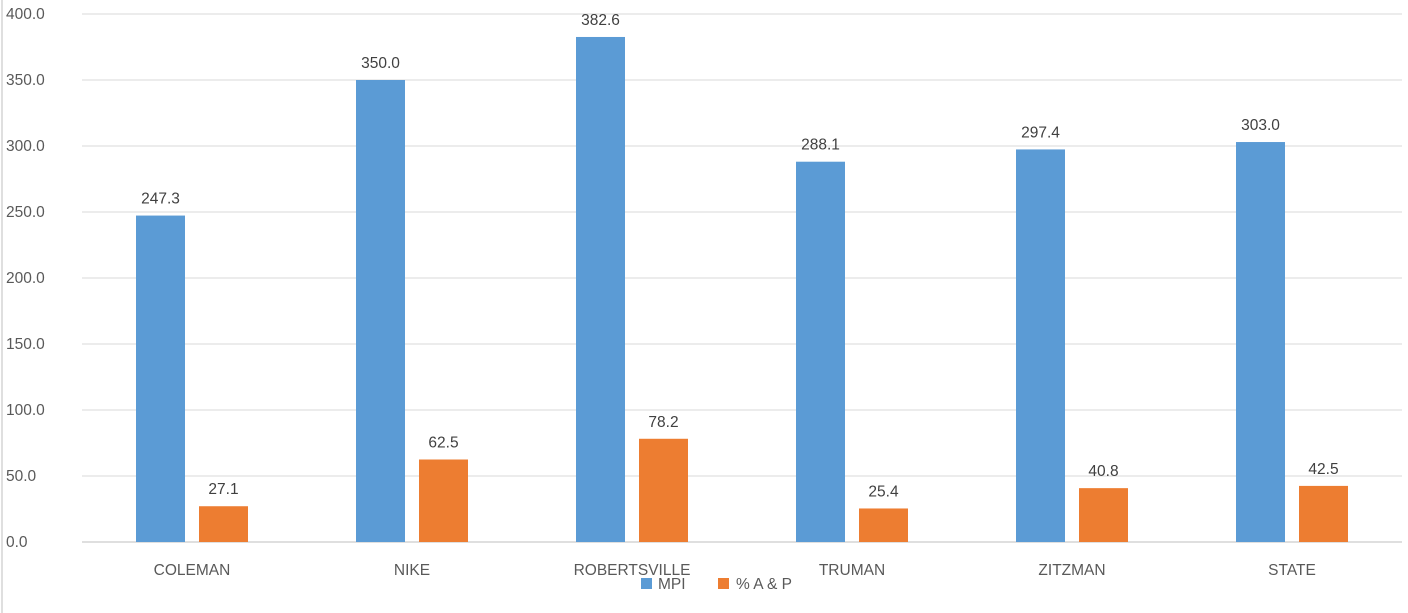 The height and width of the screenshot is (613, 1408). What do you see at coordinates (764, 584) in the screenshot?
I see `legend-label-a-and-p: % A & P` at bounding box center [764, 584].